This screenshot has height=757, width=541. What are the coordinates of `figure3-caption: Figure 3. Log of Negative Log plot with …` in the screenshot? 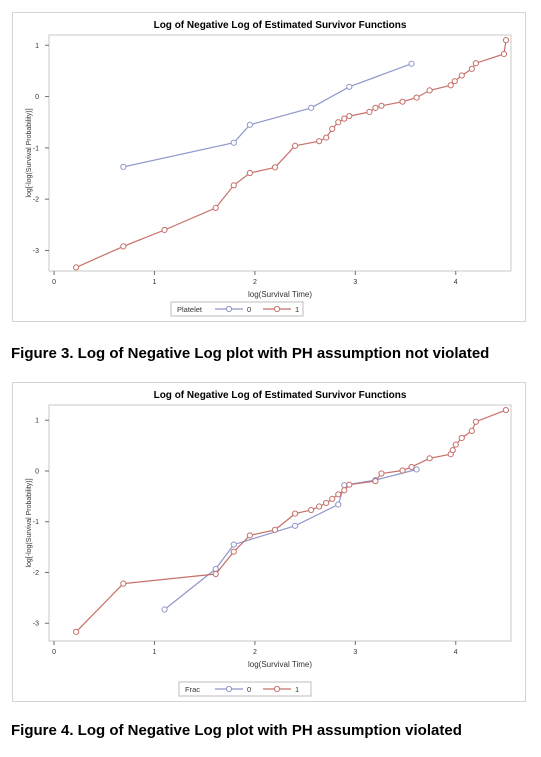 It's located at (250, 353).